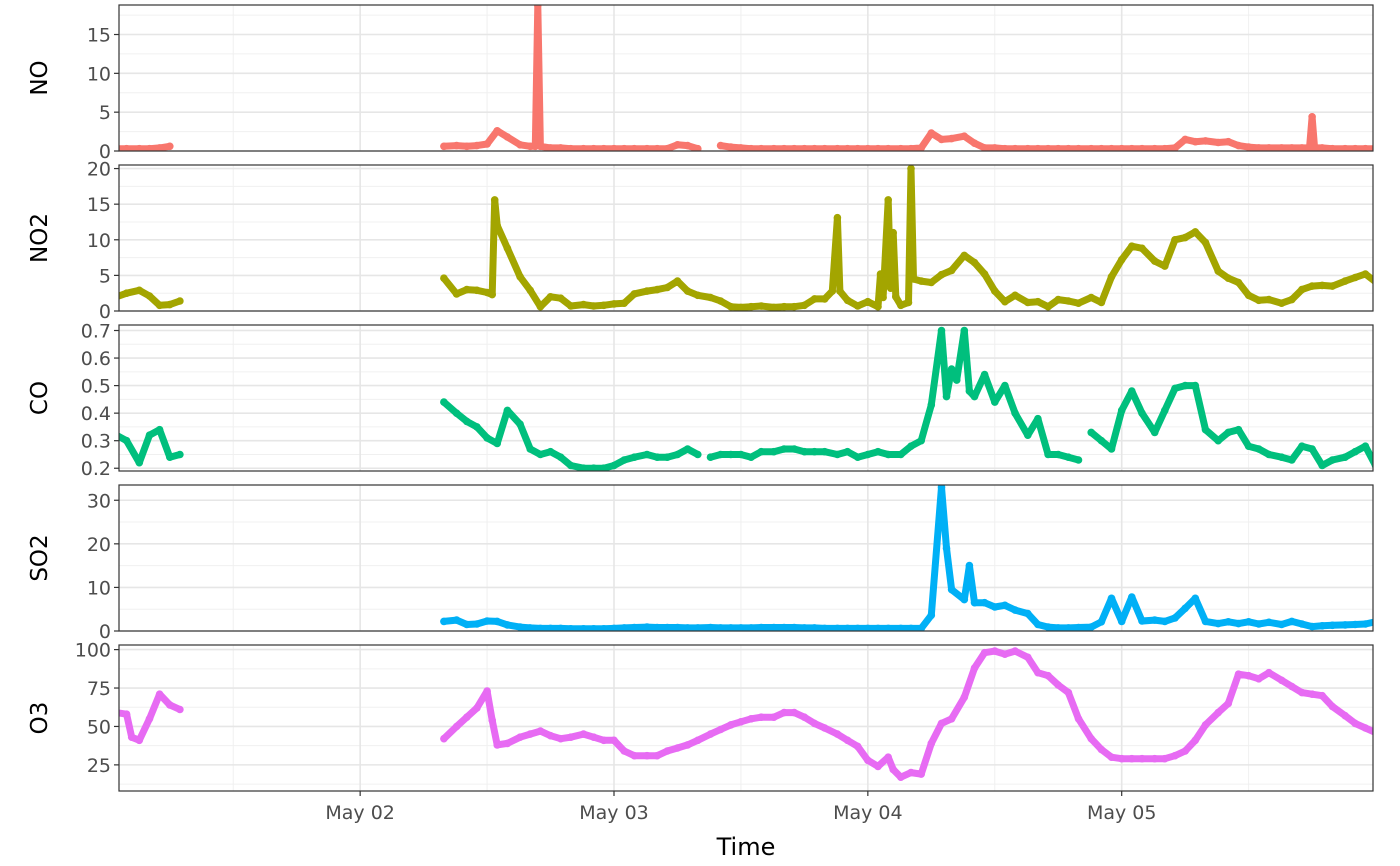  I want to click on x-axis: May 02 May 03 May 04 May 05, so click(740, 807).